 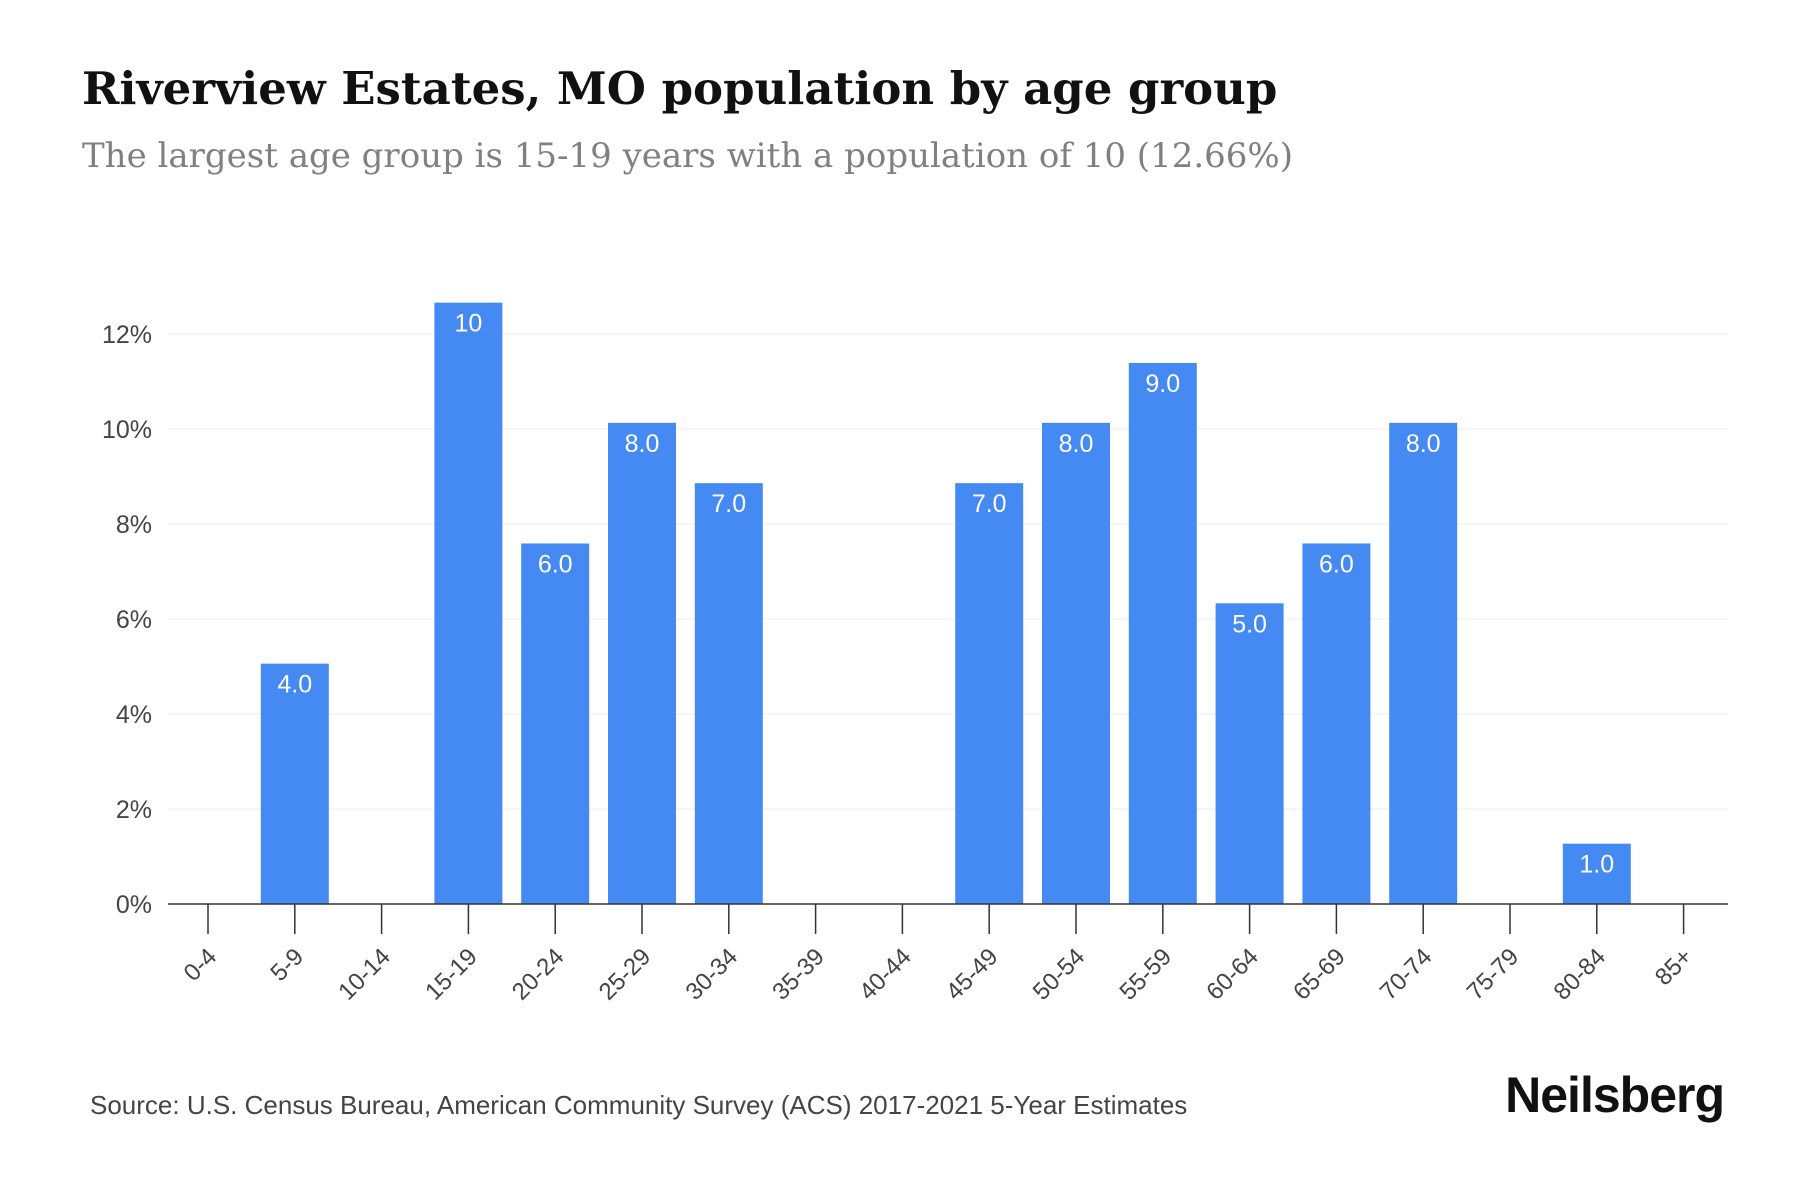 What do you see at coordinates (1249, 624) in the screenshot?
I see `data-label: 5.0` at bounding box center [1249, 624].